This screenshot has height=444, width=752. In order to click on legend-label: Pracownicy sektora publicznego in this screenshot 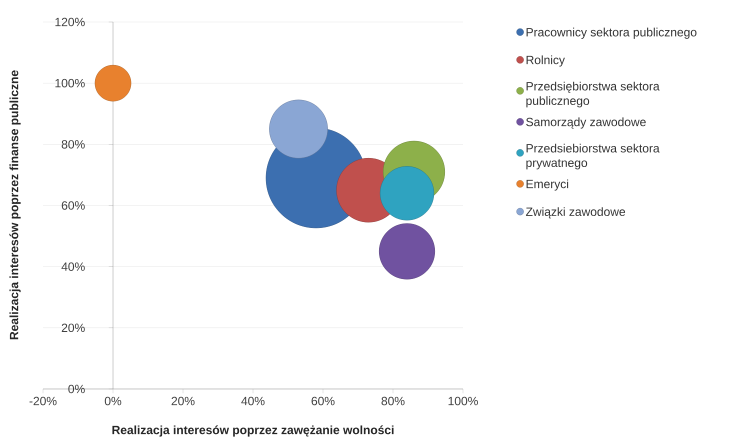, I will do `click(611, 33)`.